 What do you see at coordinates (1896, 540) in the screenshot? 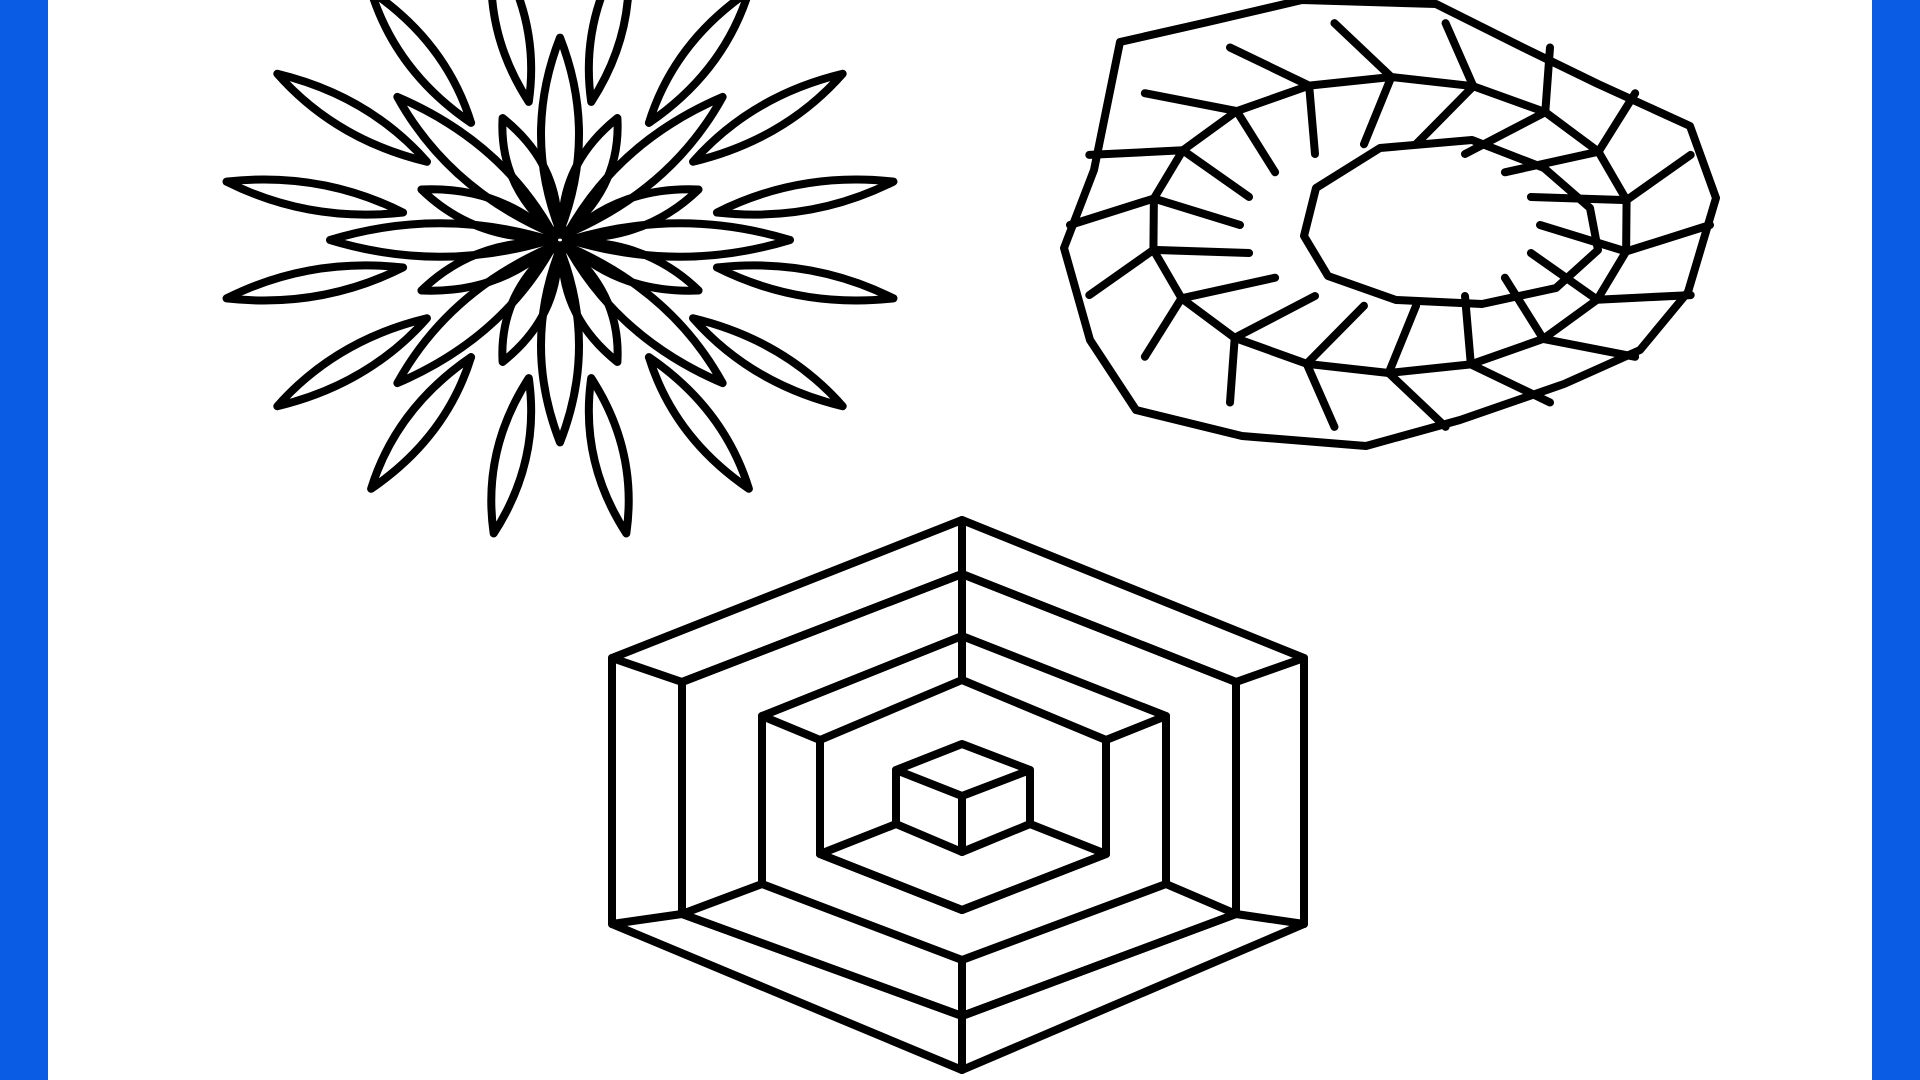
I see `right-frame-bar` at bounding box center [1896, 540].